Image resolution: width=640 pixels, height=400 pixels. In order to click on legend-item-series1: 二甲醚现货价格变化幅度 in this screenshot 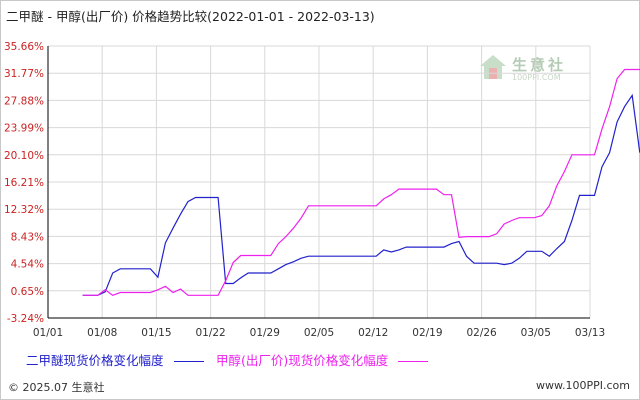, I will do `click(115, 359)`.